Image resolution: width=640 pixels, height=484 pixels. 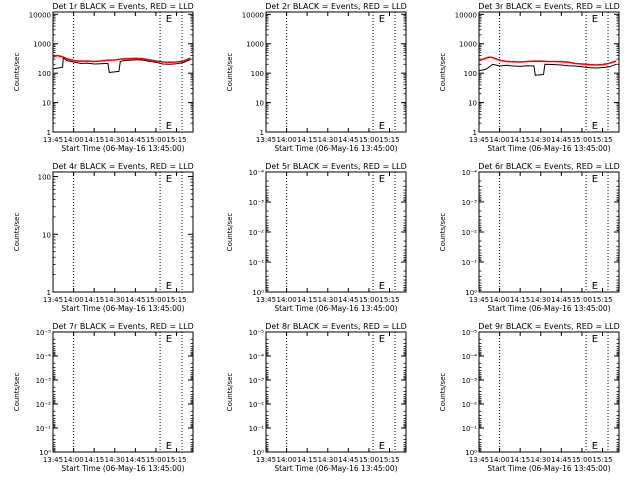 What do you see at coordinates (123, 166) in the screenshot?
I see `panel-title: Det 4r BLACK = Events, RED = LLD` at bounding box center [123, 166].